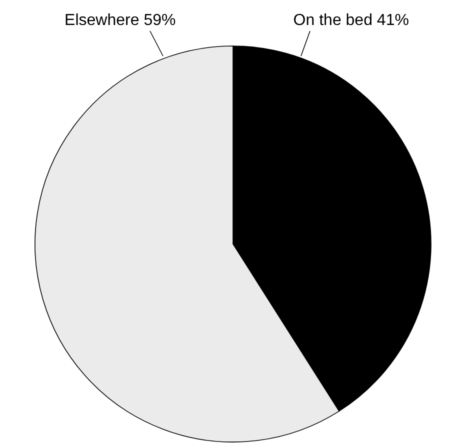 The height and width of the screenshot is (444, 462). I want to click on slice-label: On the bed 41%, so click(351, 20).